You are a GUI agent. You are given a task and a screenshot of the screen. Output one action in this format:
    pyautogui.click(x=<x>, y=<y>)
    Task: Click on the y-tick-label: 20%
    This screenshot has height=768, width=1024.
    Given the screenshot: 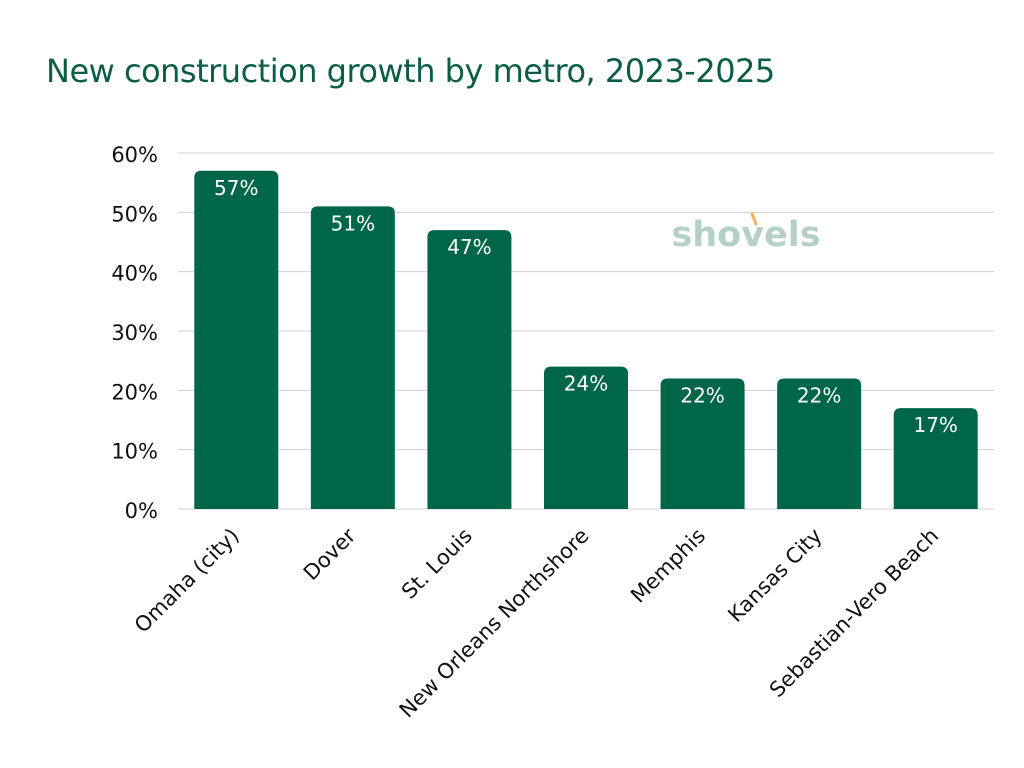 What is the action you would take?
    pyautogui.click(x=134, y=392)
    